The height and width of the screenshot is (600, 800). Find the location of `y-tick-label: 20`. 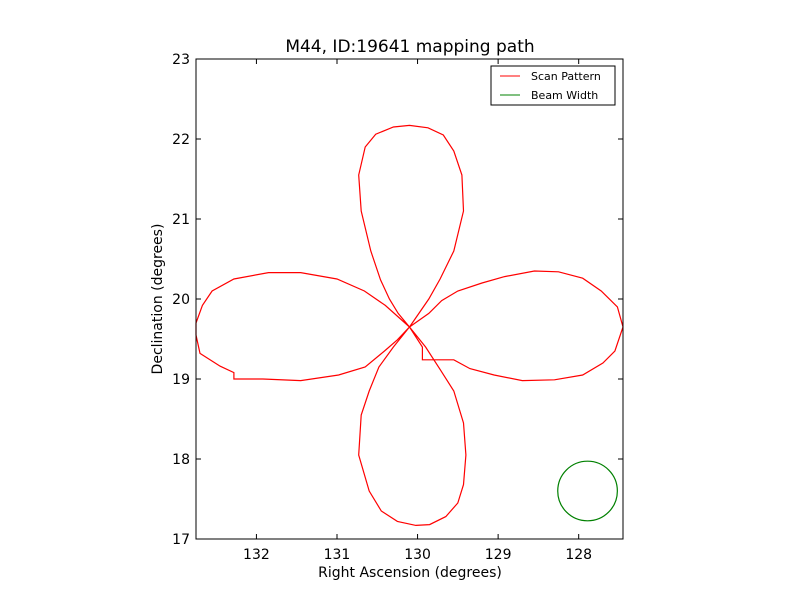

y-tick-label: 20 is located at coordinates (181, 300).